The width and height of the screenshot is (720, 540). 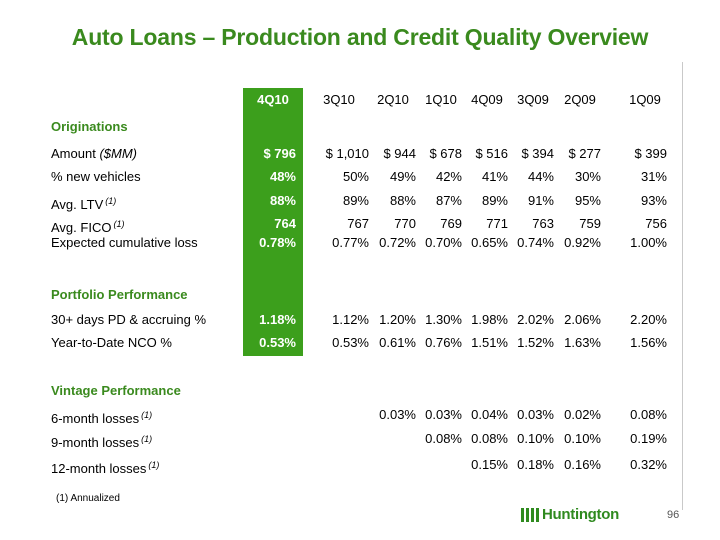 What do you see at coordinates (443, 342) in the screenshot?
I see `table-cell: 0.76%` at bounding box center [443, 342].